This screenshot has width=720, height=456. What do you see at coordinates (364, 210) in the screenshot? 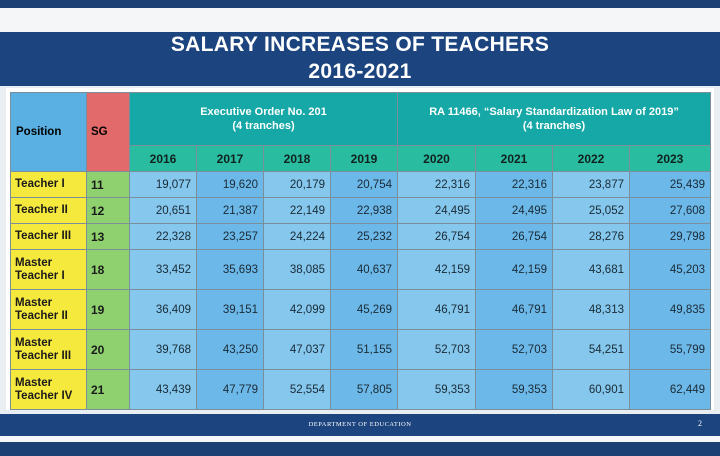
I see `salary-cell: 22,938` at bounding box center [364, 210].